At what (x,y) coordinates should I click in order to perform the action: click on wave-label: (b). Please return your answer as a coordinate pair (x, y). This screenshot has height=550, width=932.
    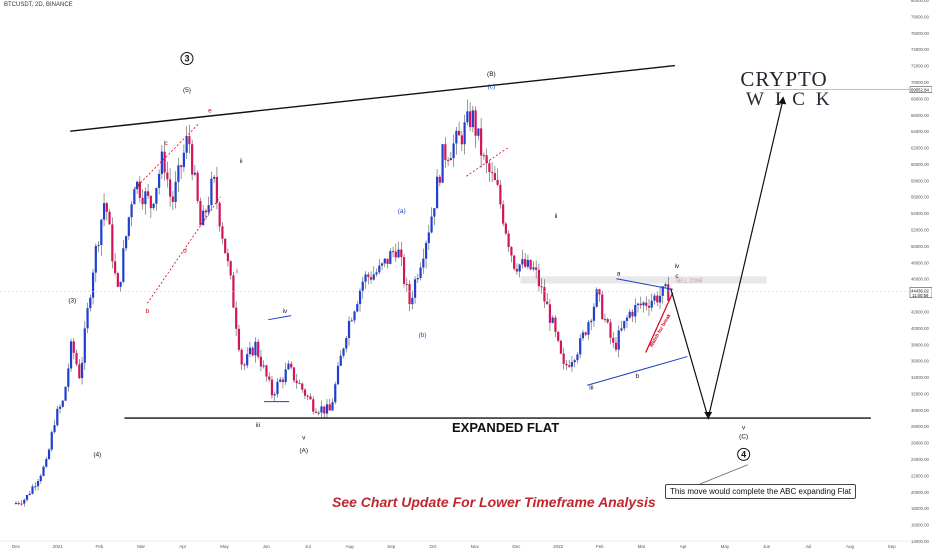
    Looking at the image, I should click on (423, 335).